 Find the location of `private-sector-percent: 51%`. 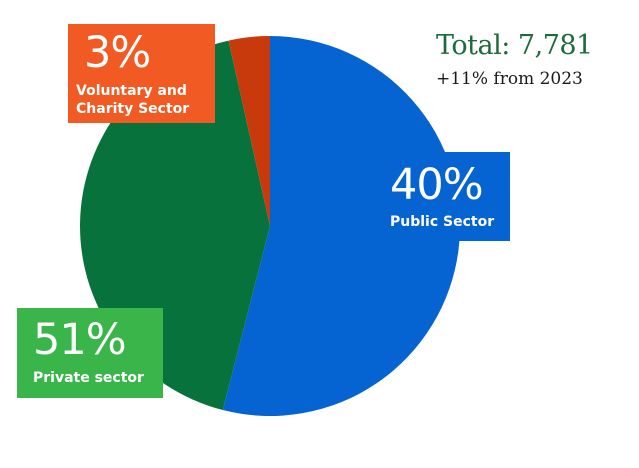

private-sector-percent: 51% is located at coordinates (80, 340).